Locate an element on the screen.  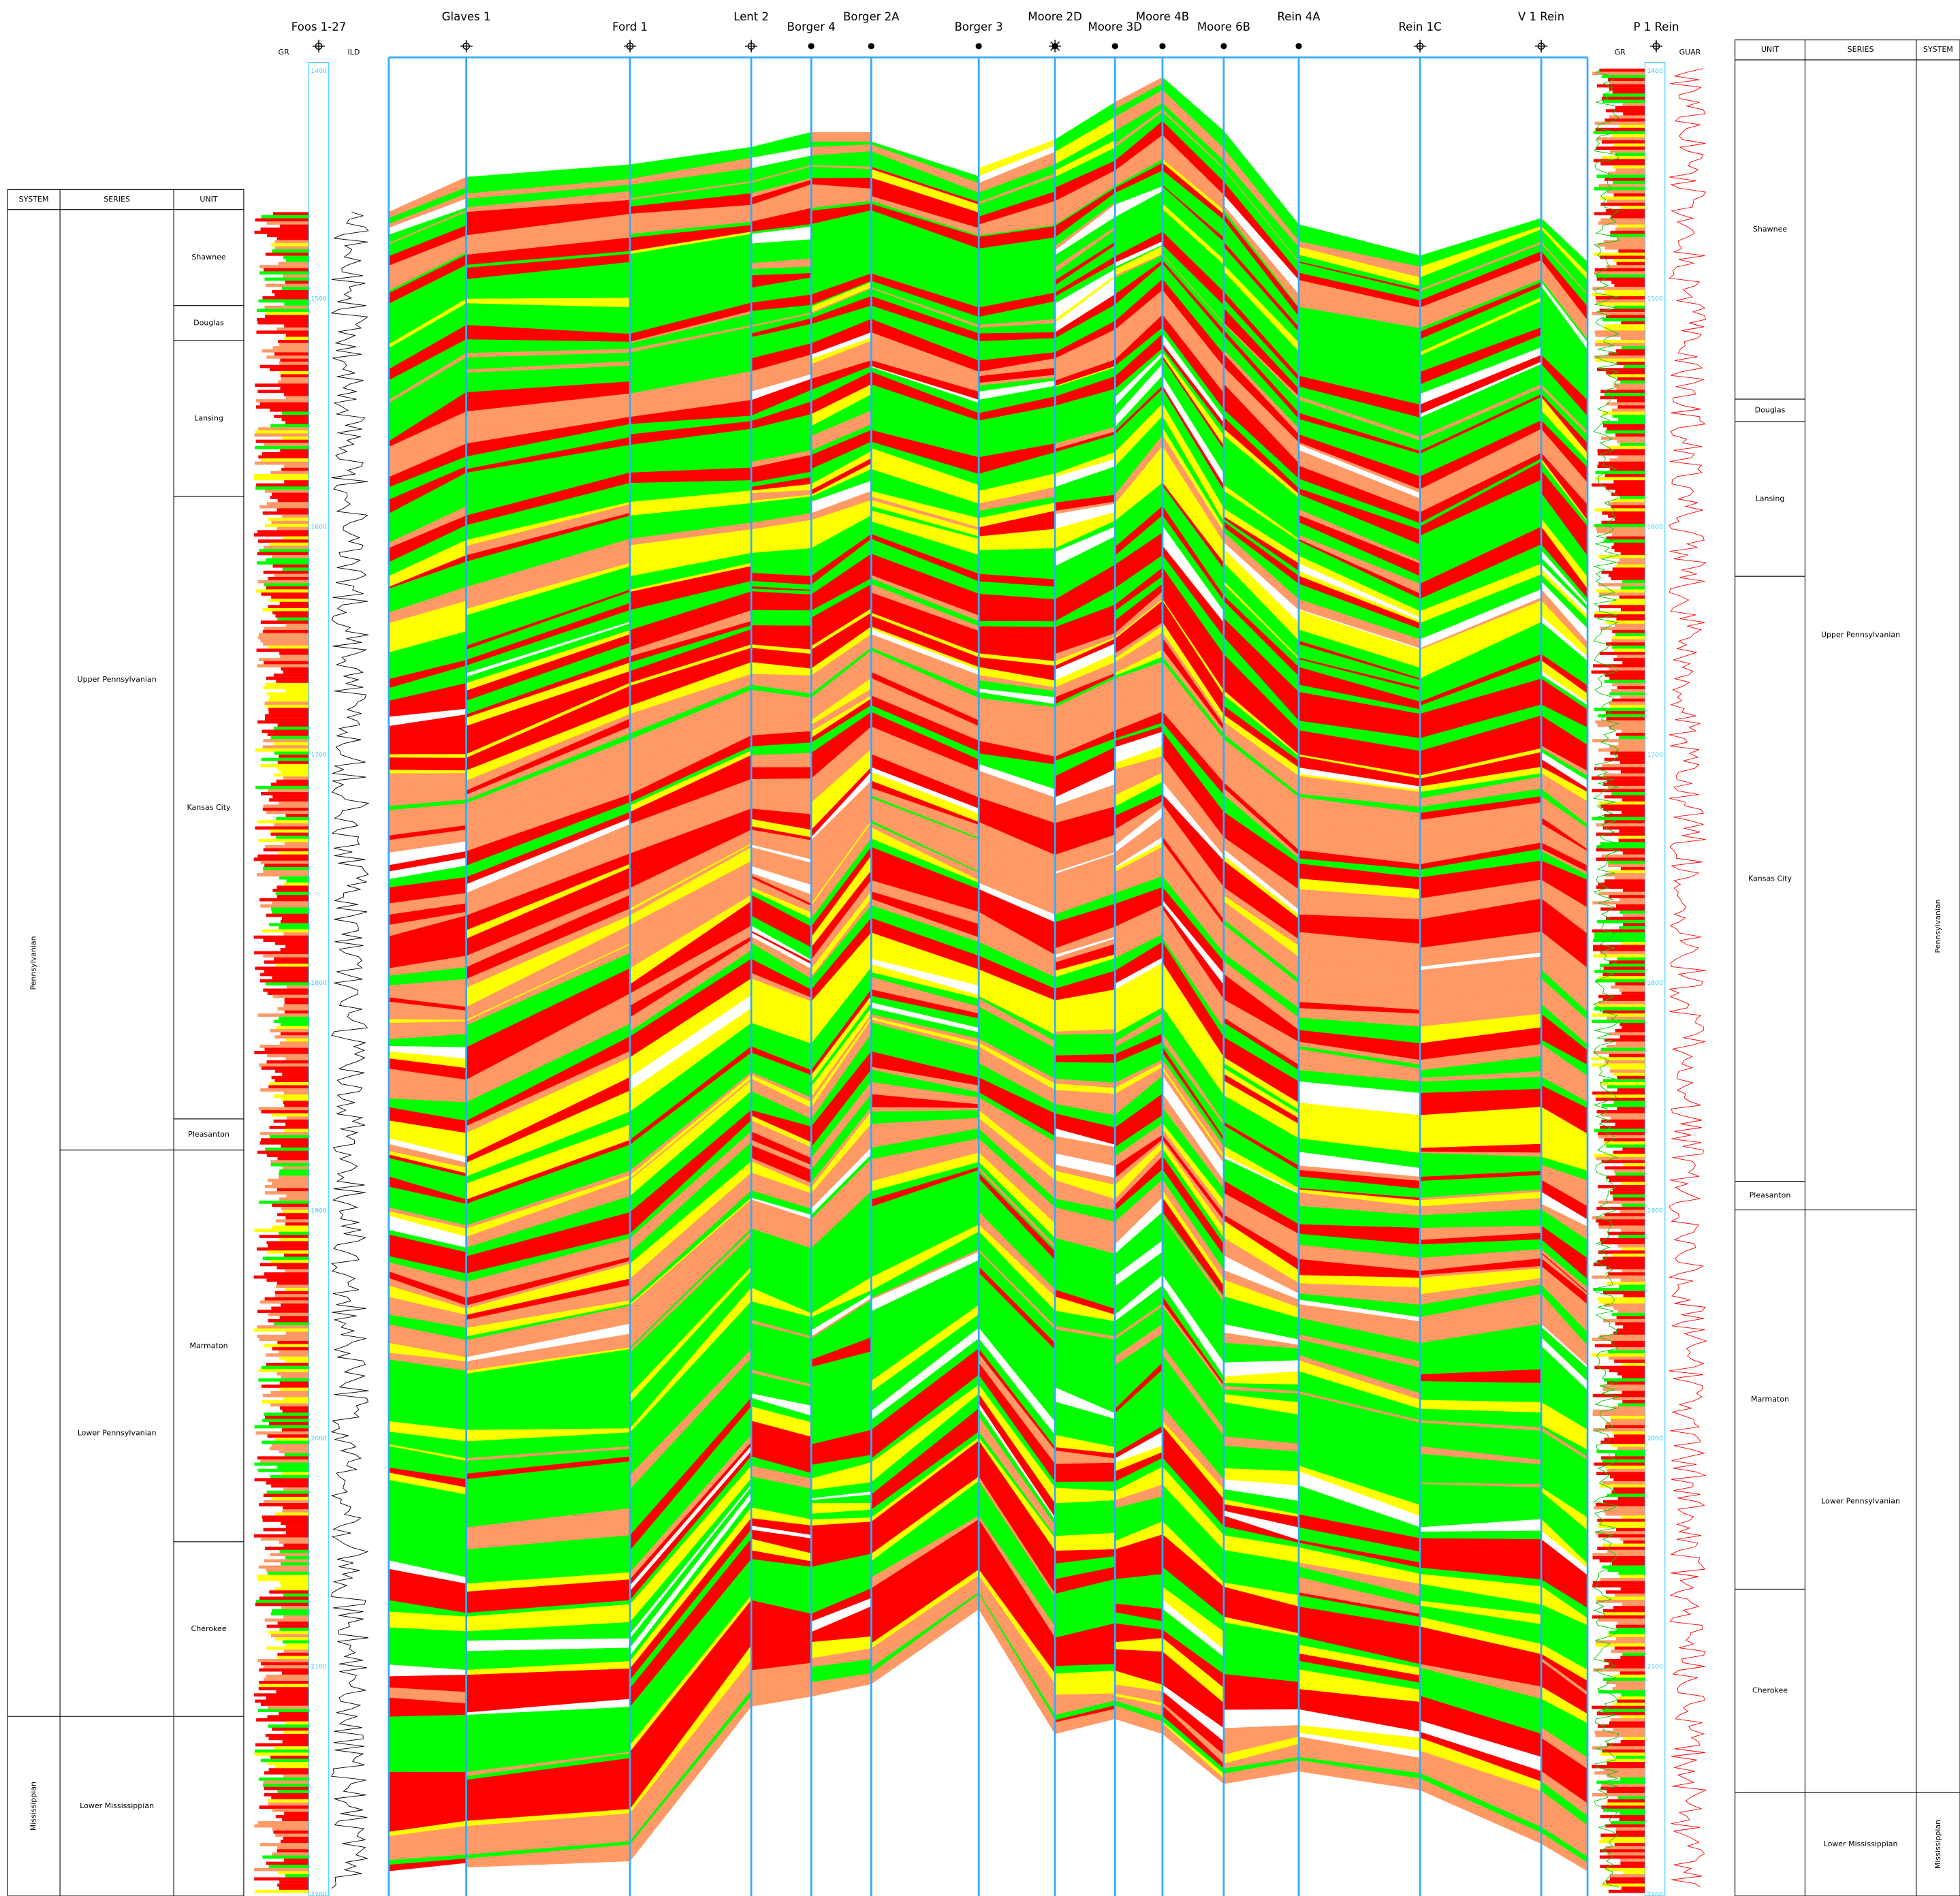
well-symbol-ray is located at coordinates (1057, 48).